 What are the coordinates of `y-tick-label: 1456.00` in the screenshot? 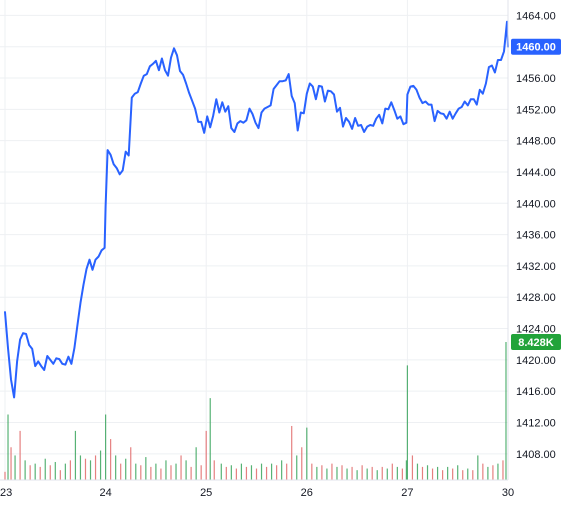 It's located at (536, 79).